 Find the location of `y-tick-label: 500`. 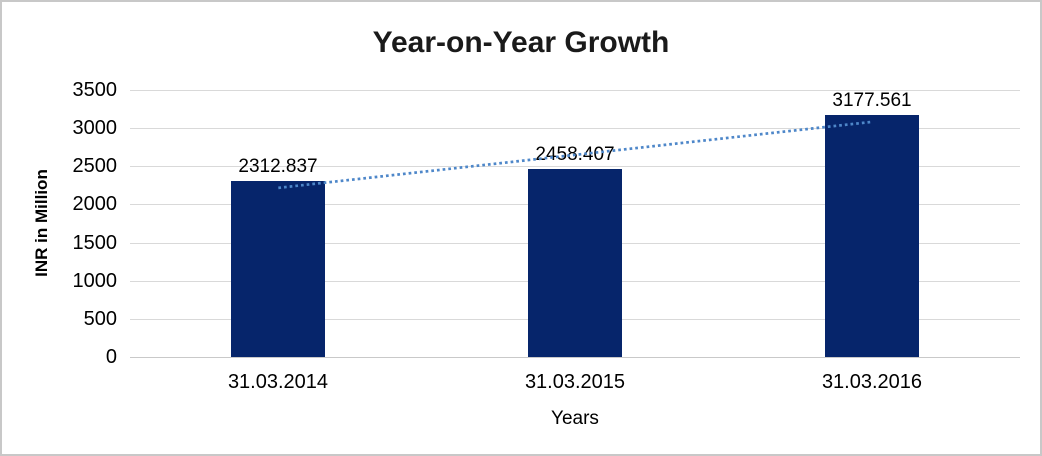

y-tick-label: 500 is located at coordinates (100, 319).